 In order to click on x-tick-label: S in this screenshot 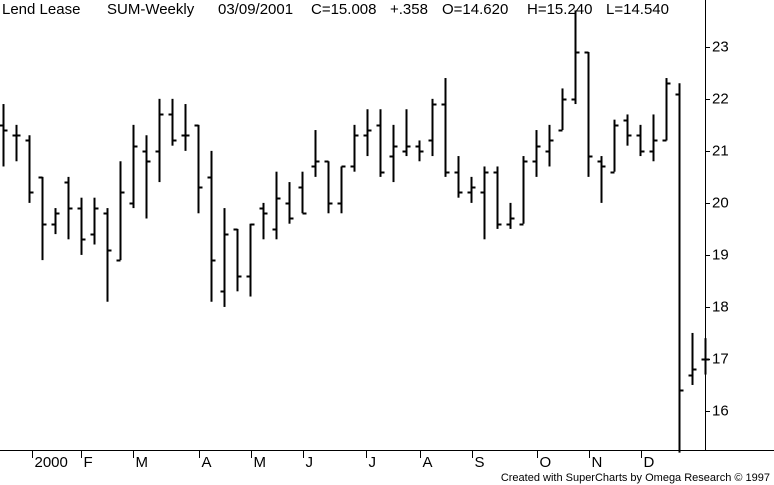, I will do `click(480, 462)`.